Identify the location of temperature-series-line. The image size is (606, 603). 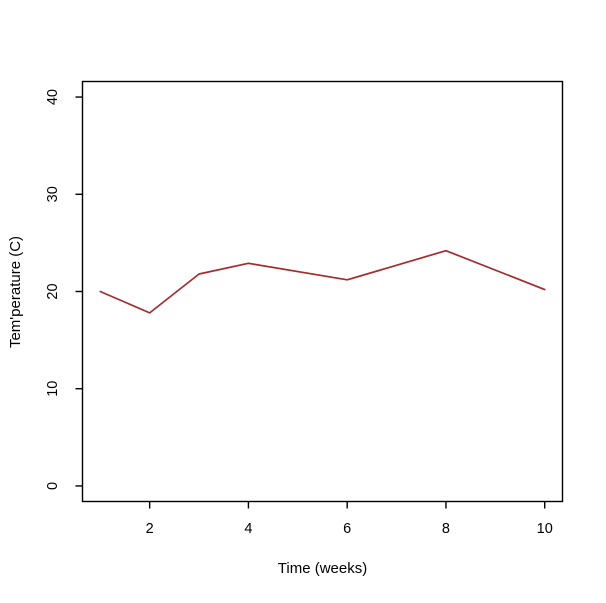
(322, 281).